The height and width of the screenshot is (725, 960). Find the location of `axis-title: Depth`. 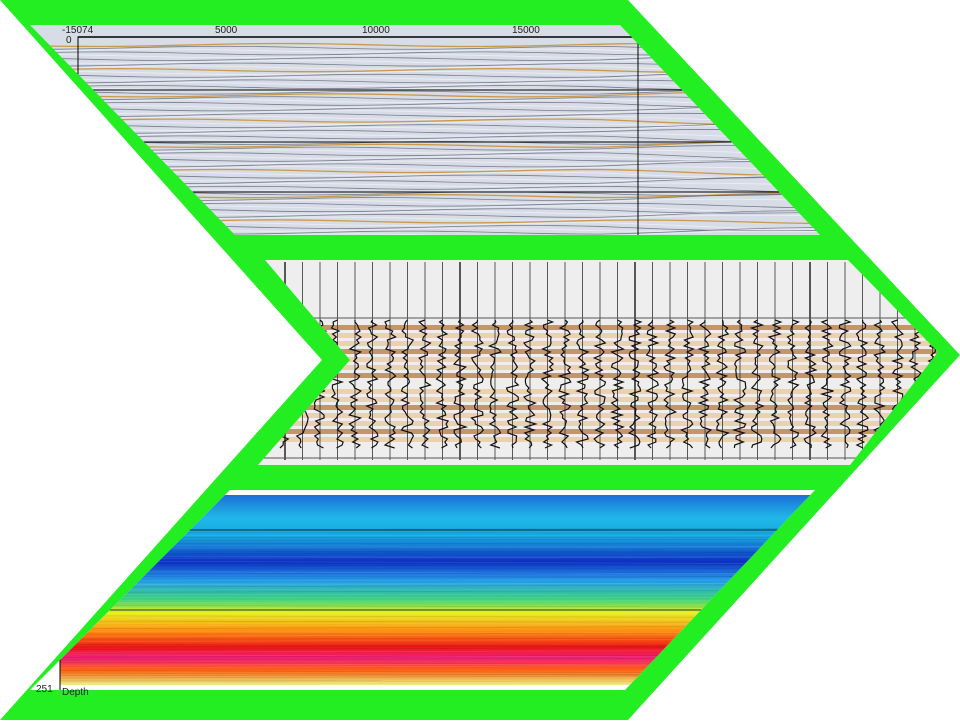

axis-title: Depth is located at coordinates (75, 692).